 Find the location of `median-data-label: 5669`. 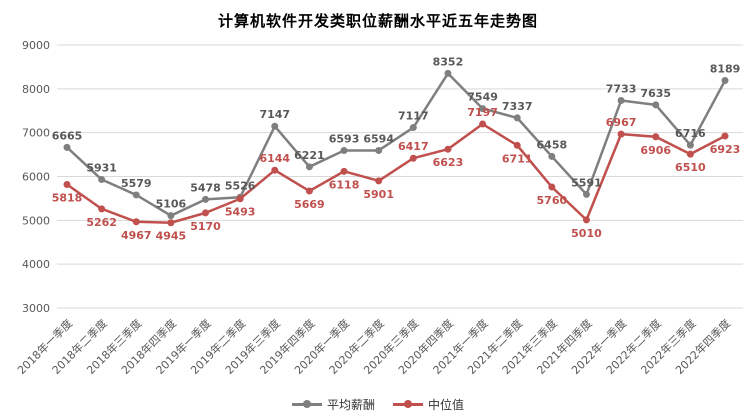

median-data-label: 5669 is located at coordinates (309, 204).